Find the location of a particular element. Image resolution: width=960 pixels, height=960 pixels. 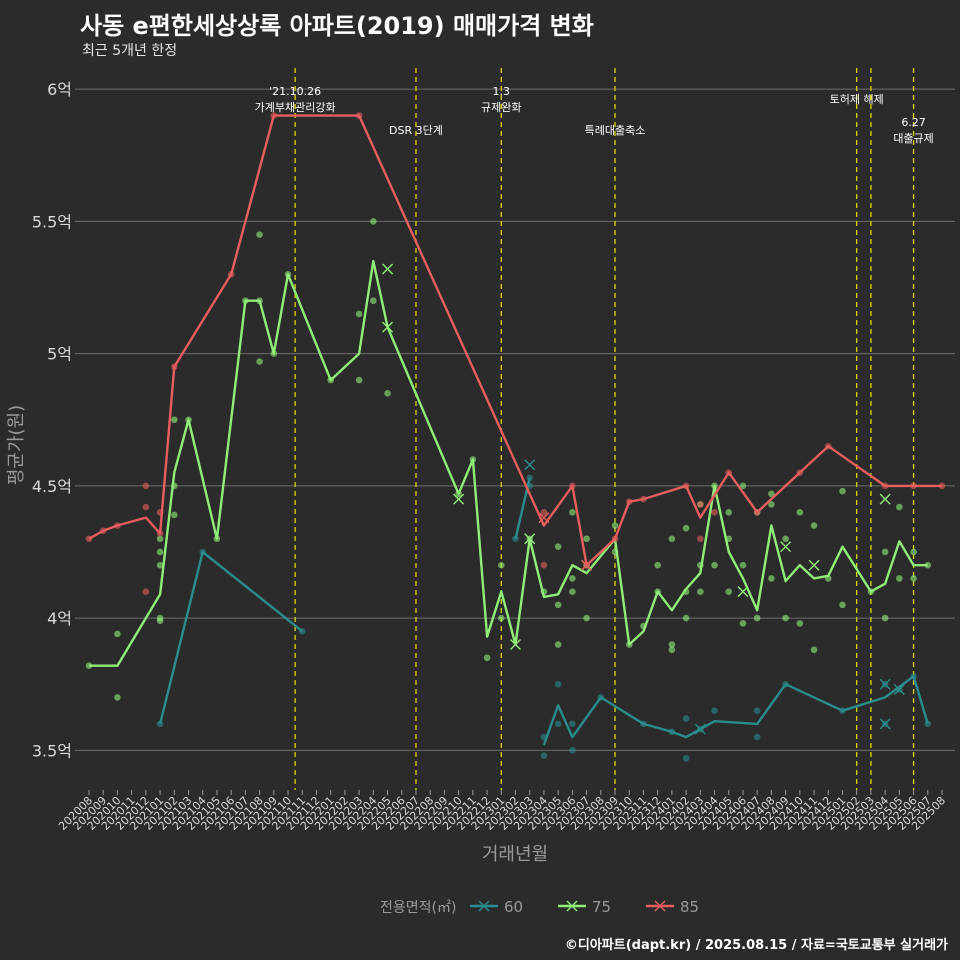

y-tick-label: 5억 is located at coordinates (59, 354).